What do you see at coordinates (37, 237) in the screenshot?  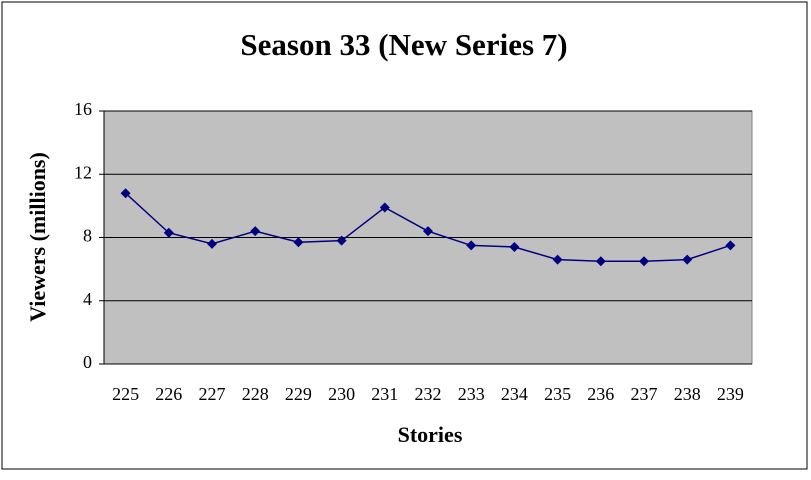 I see `y-axis-title: Viewers (millions)` at bounding box center [37, 237].